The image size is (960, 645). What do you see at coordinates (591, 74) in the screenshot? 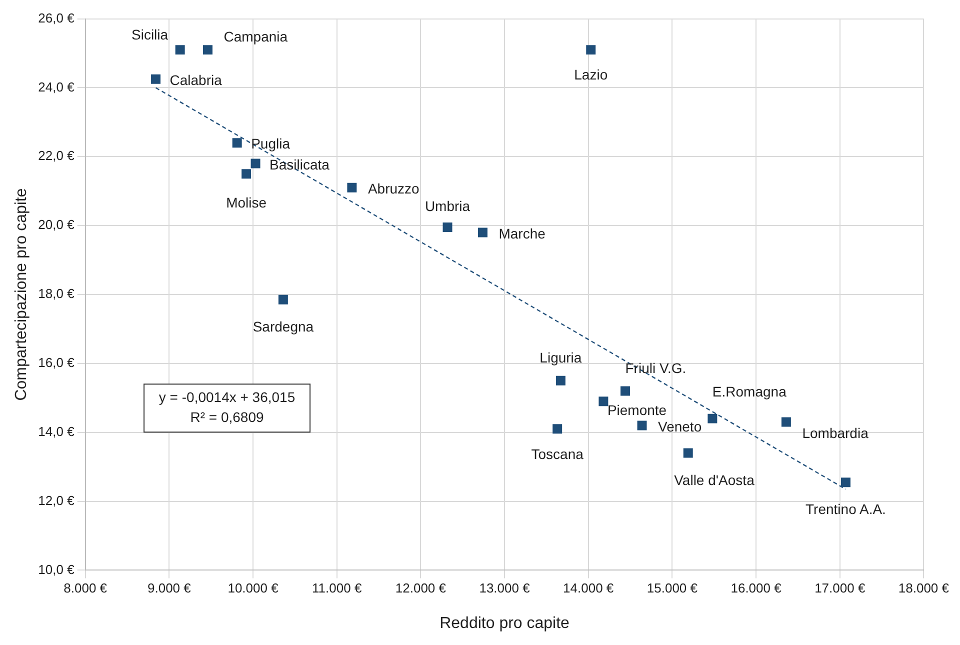
I see `annotation: Lazio` at bounding box center [591, 74].